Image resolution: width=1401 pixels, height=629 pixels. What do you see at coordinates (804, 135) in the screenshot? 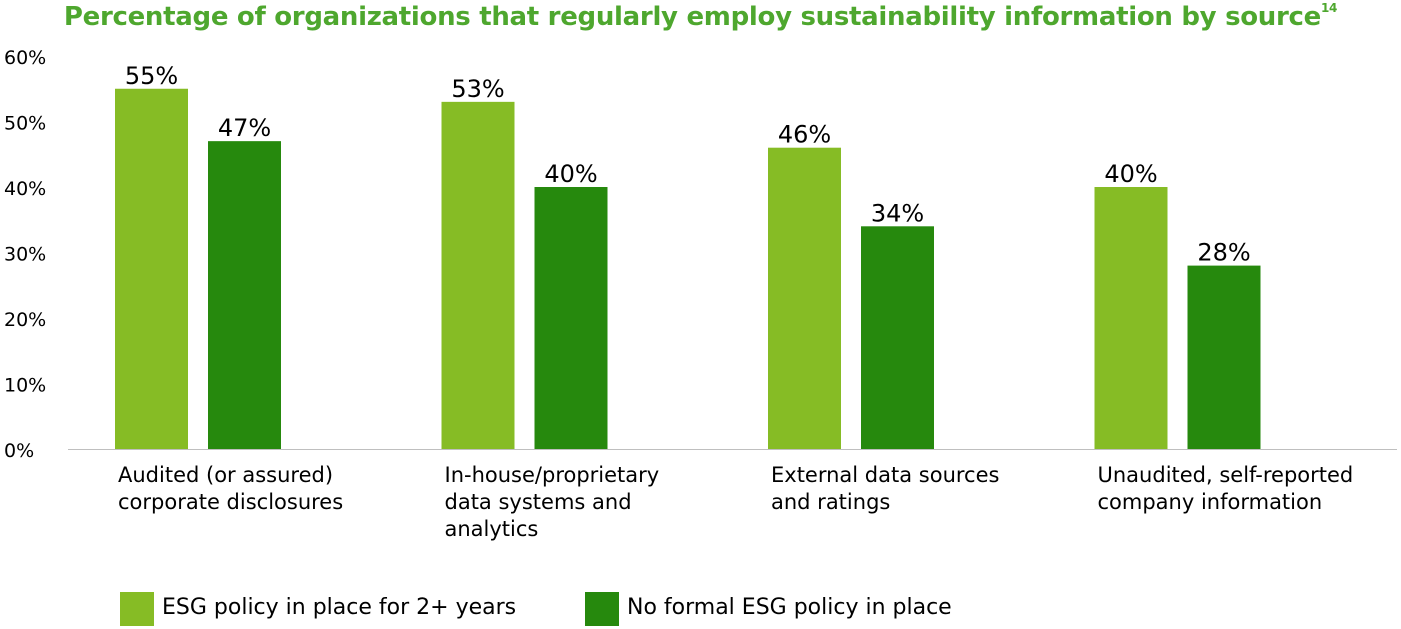
I see `data-label: 46%` at bounding box center [804, 135].